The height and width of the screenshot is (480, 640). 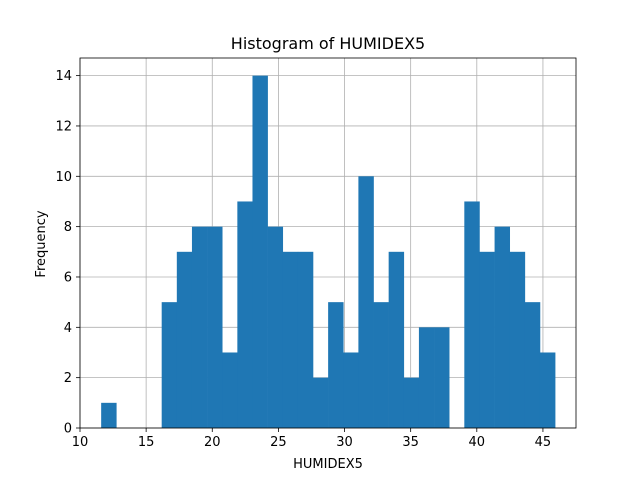 What do you see at coordinates (68, 227) in the screenshot?
I see `y-tick-label: 8` at bounding box center [68, 227].